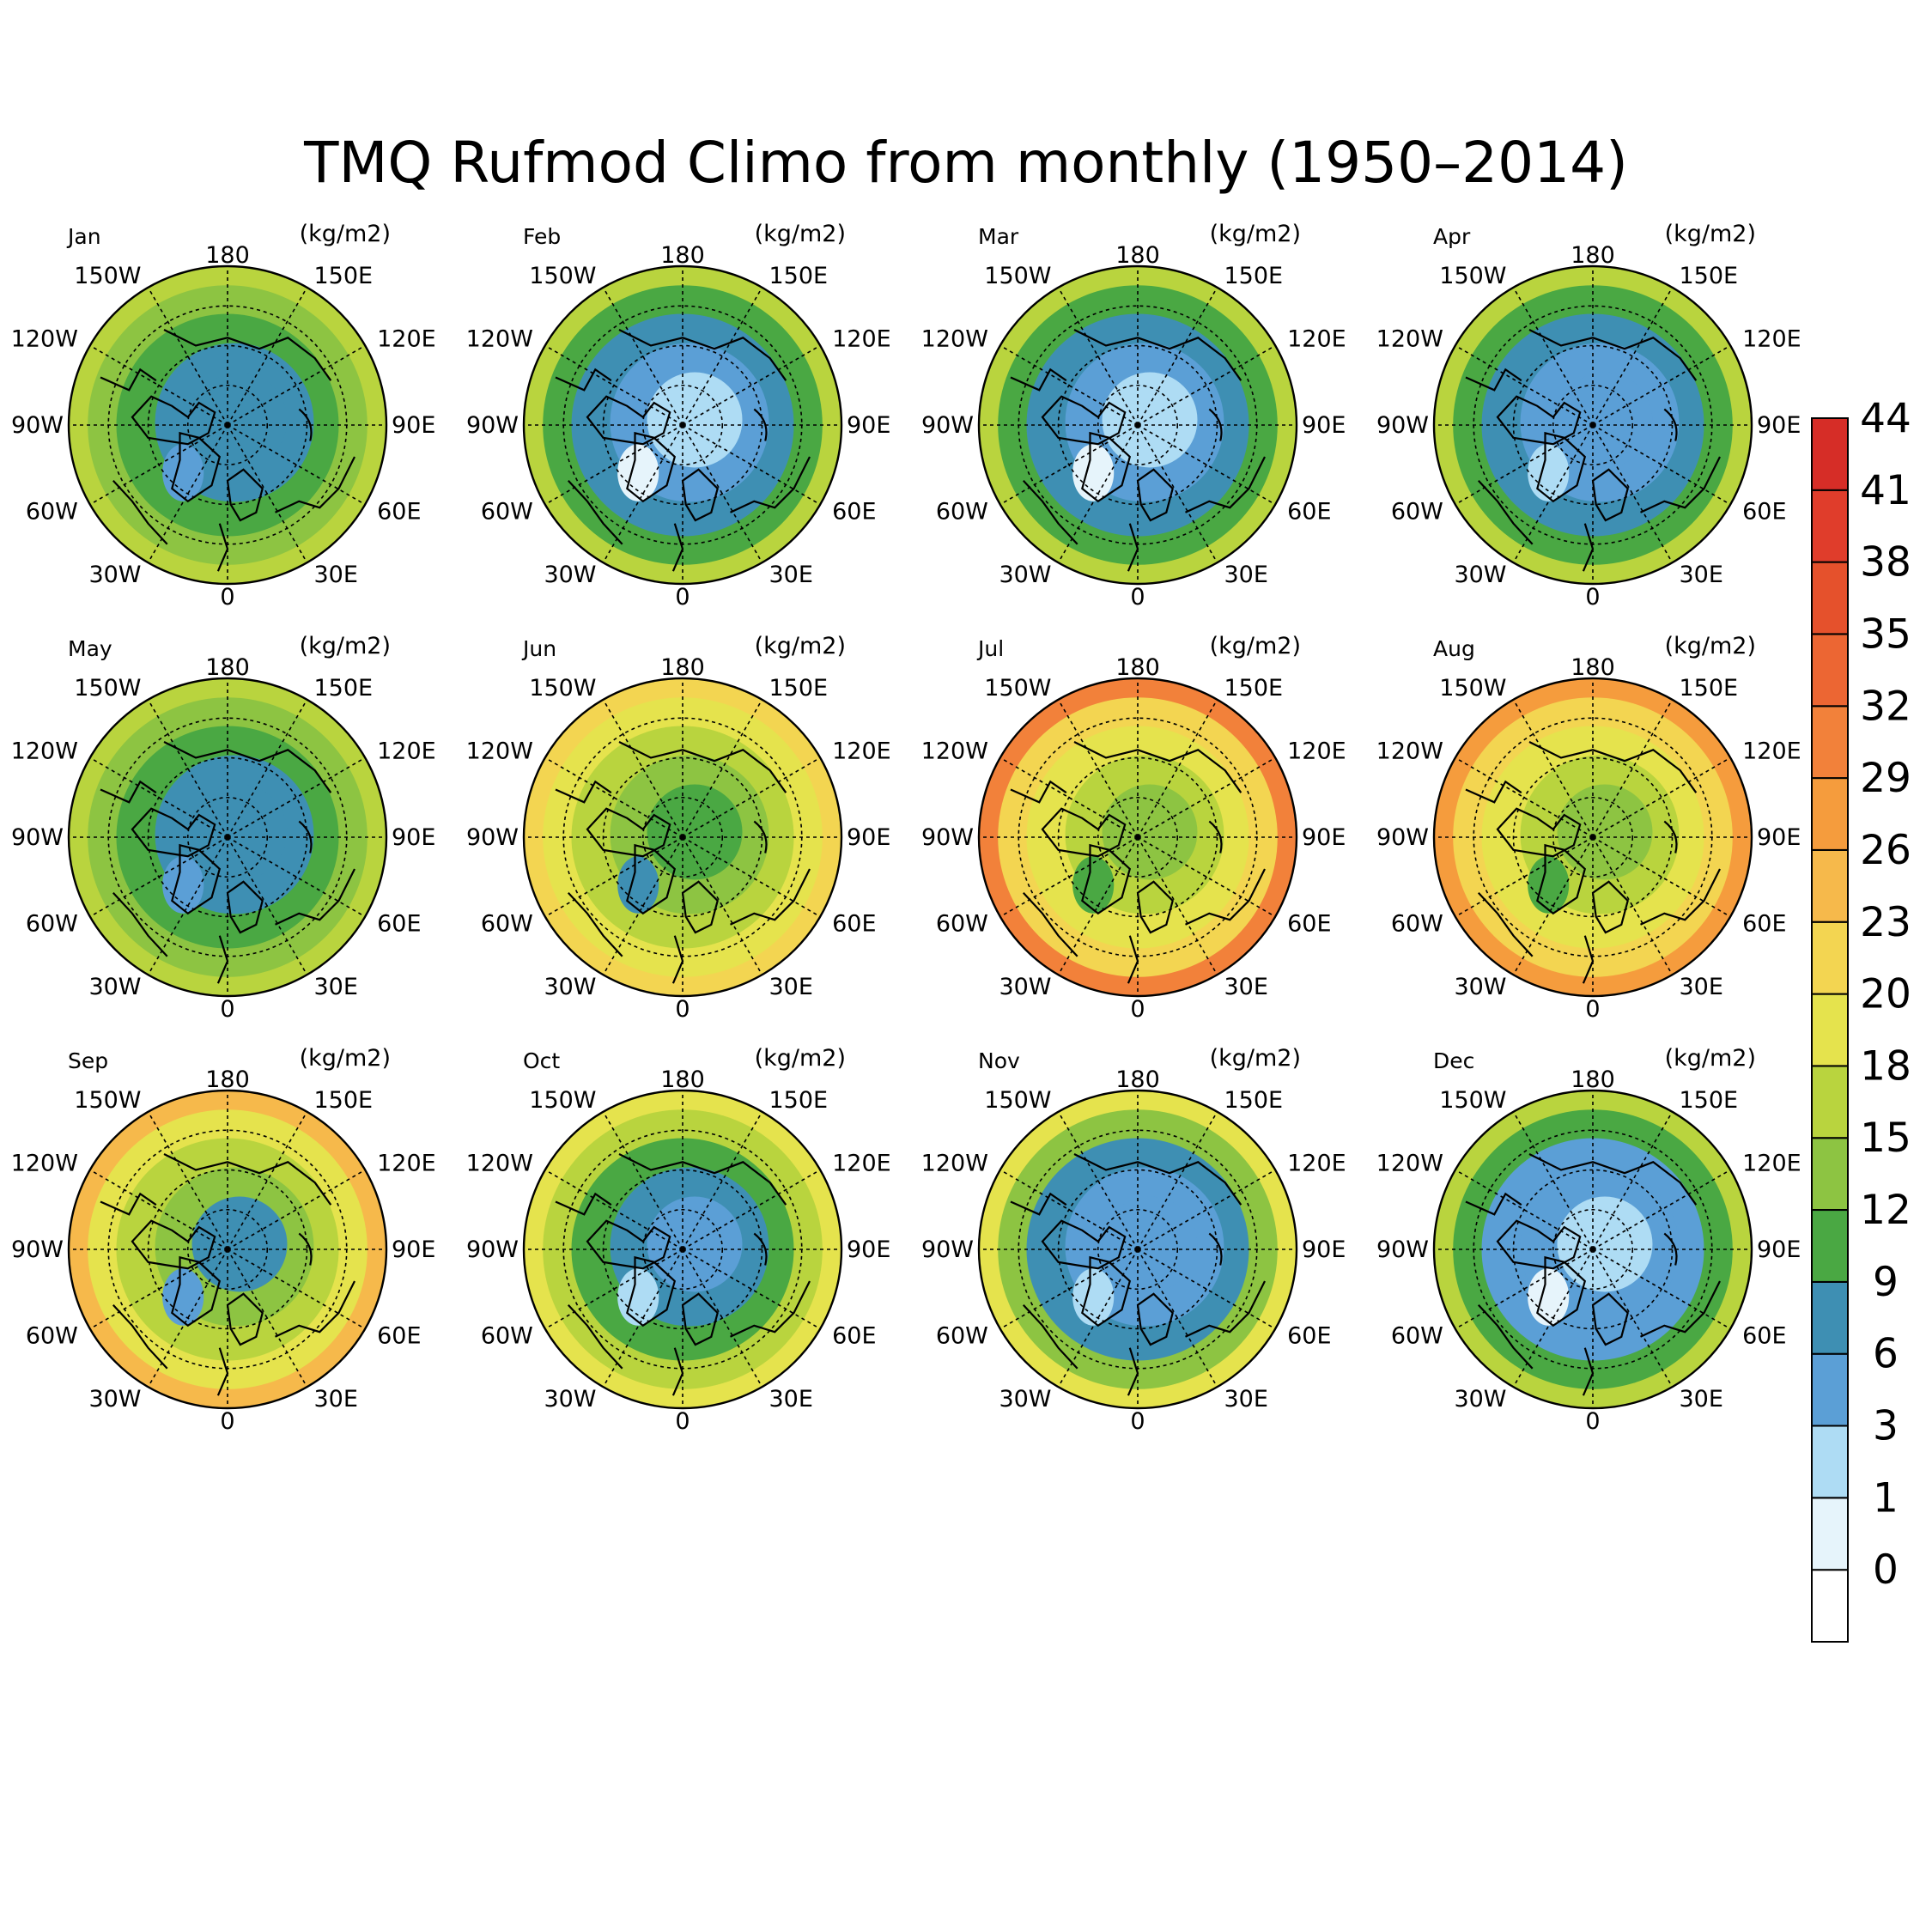 The image size is (1932, 1932). What do you see at coordinates (1886, 419) in the screenshot?
I see `colorbar-label: 44` at bounding box center [1886, 419].